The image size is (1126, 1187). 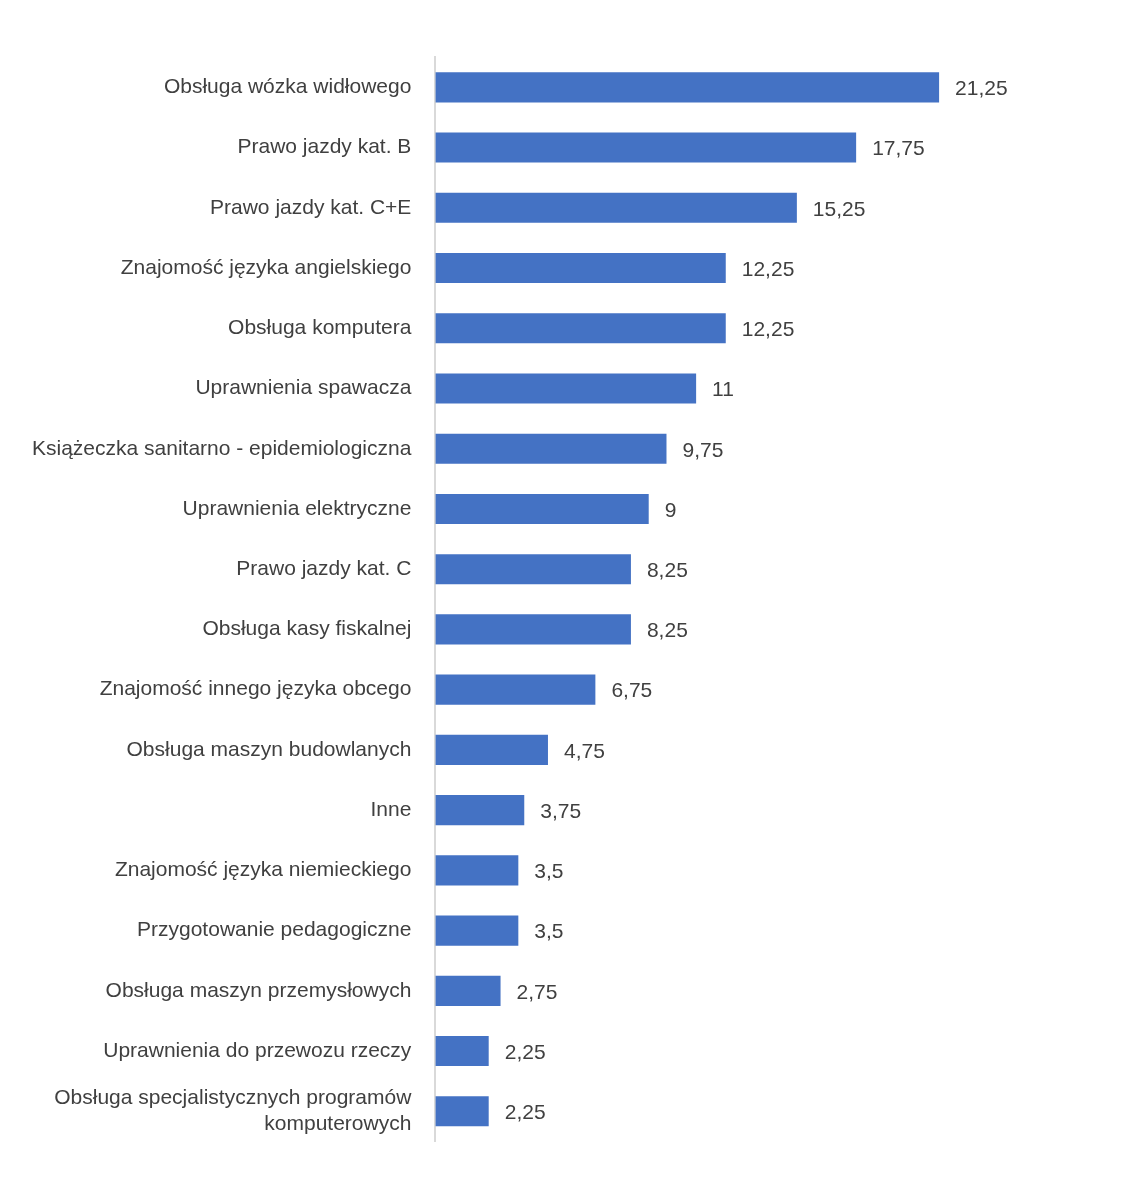 I want to click on data-label: 11, so click(x=723, y=389).